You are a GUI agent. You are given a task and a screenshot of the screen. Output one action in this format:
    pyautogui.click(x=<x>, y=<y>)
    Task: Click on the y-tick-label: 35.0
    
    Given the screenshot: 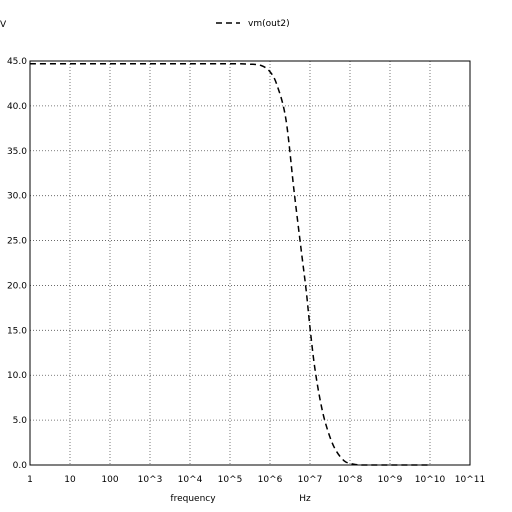 What is the action you would take?
    pyautogui.click(x=17, y=152)
    